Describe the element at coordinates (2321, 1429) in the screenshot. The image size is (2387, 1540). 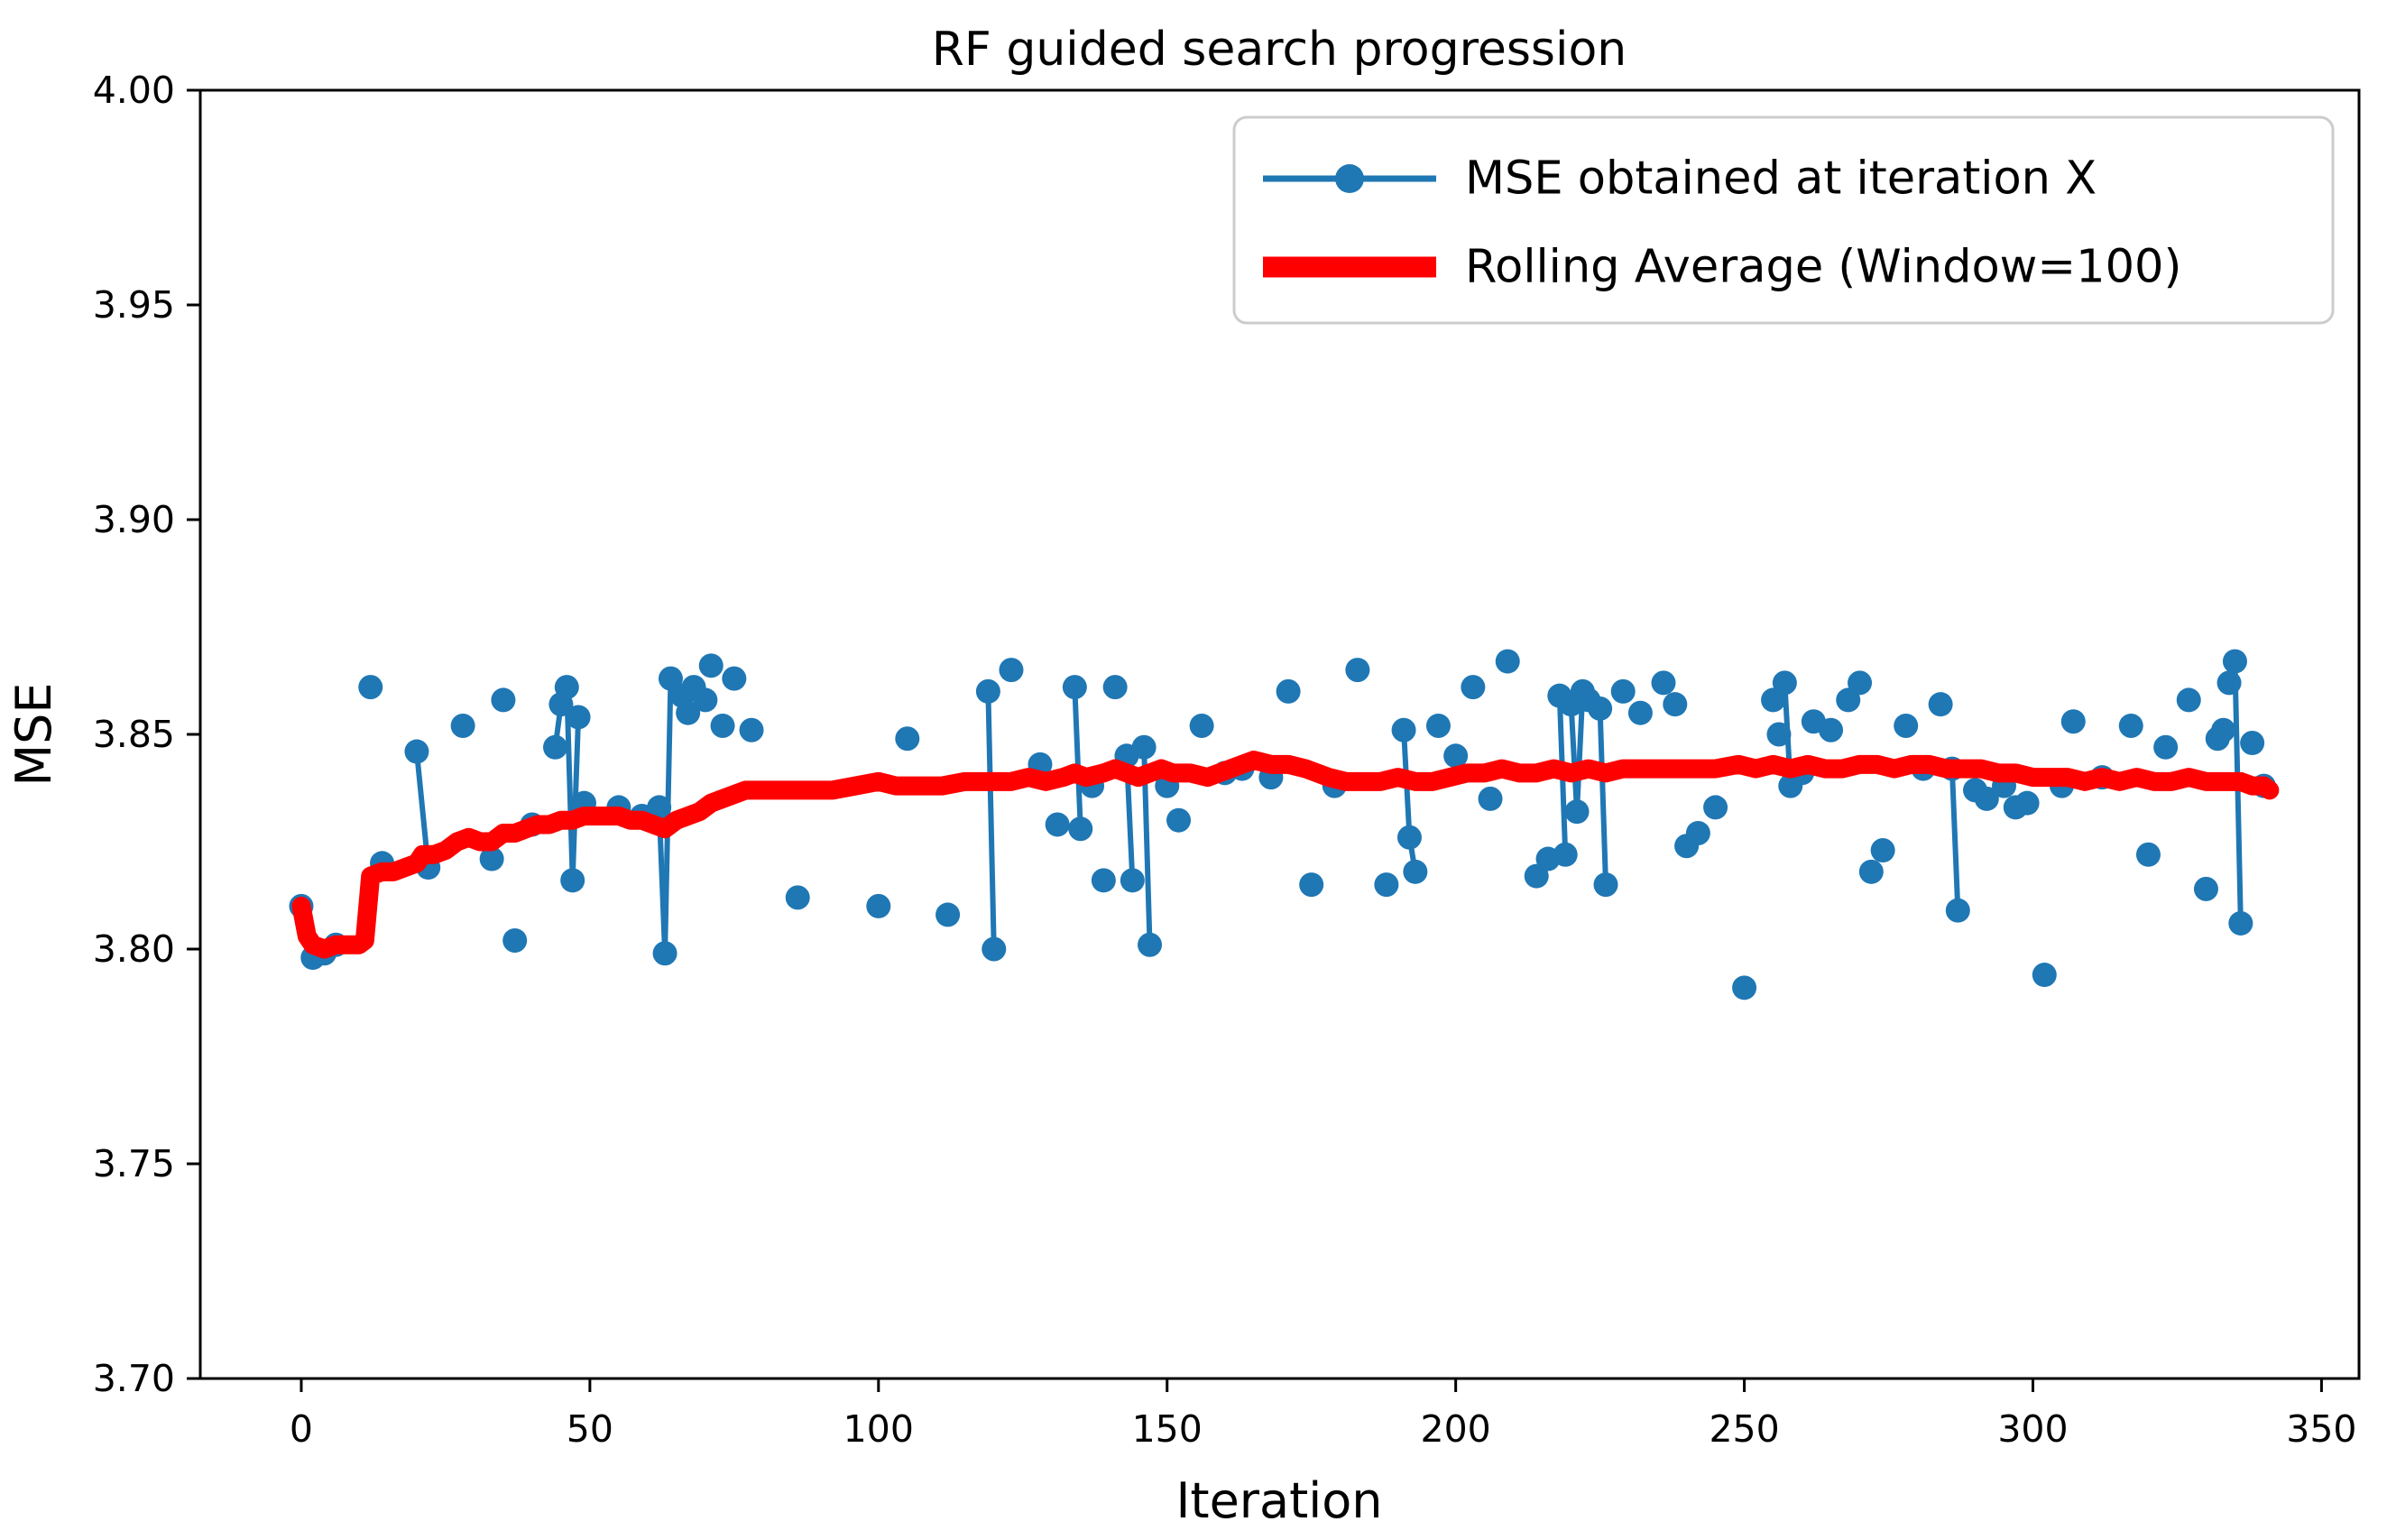
I see `x-tick-label: 350` at that location.